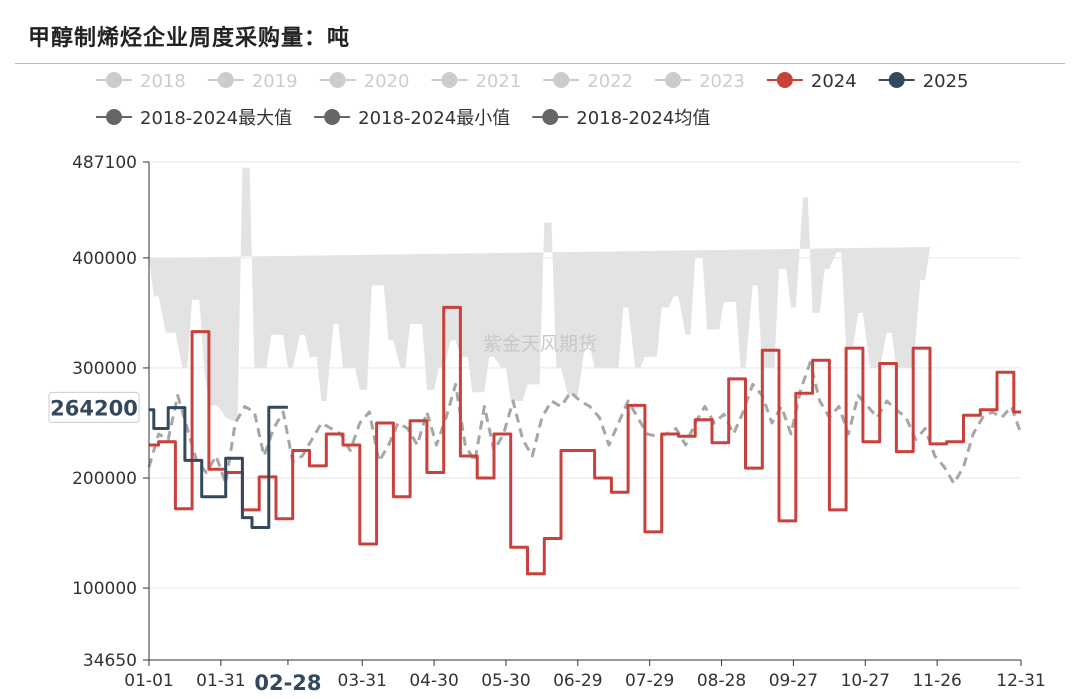 This screenshot has height=699, width=1080. Describe the element at coordinates (721, 681) in the screenshot. I see `x-tick-label: 08-28` at that location.